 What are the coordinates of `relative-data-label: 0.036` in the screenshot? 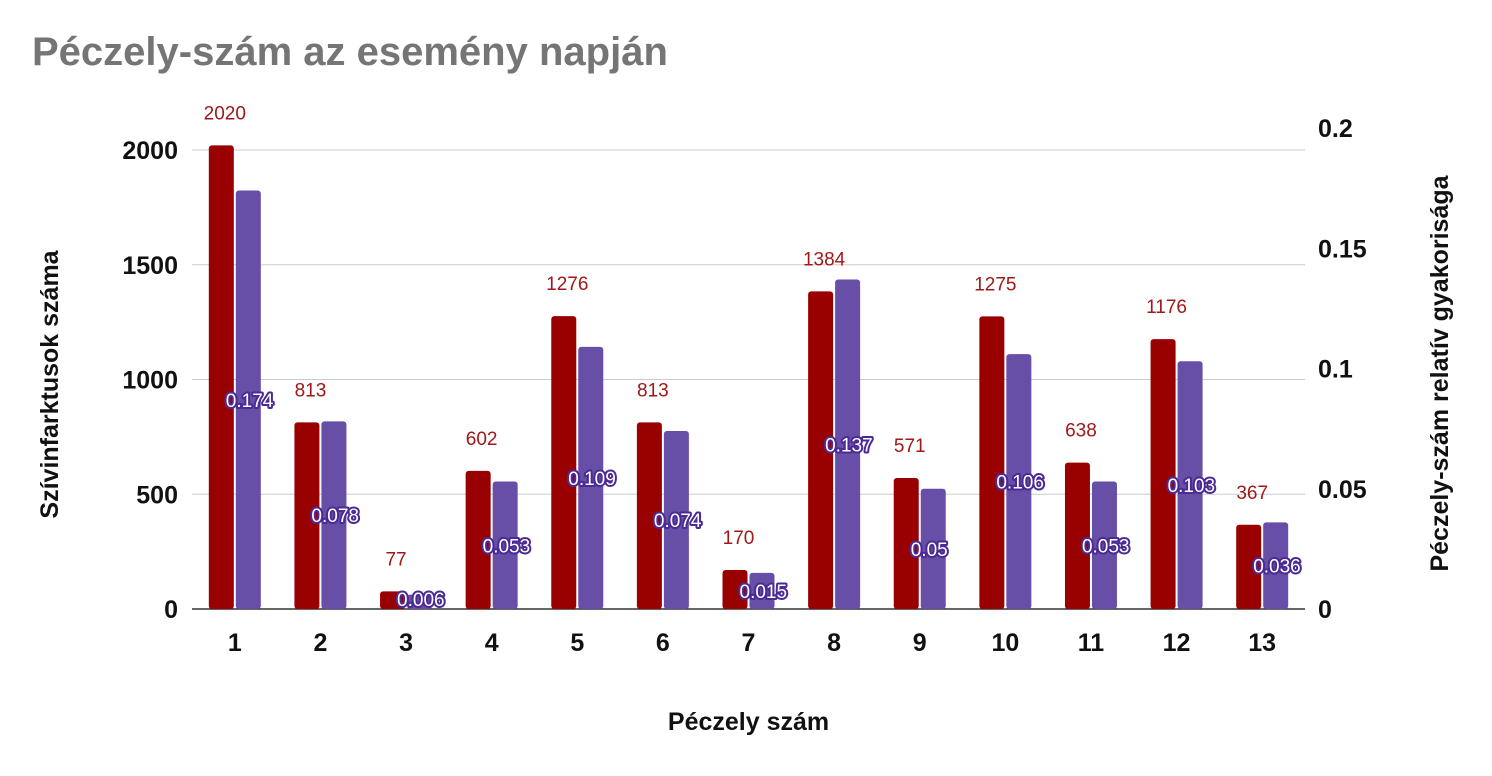 It's located at (1277, 567).